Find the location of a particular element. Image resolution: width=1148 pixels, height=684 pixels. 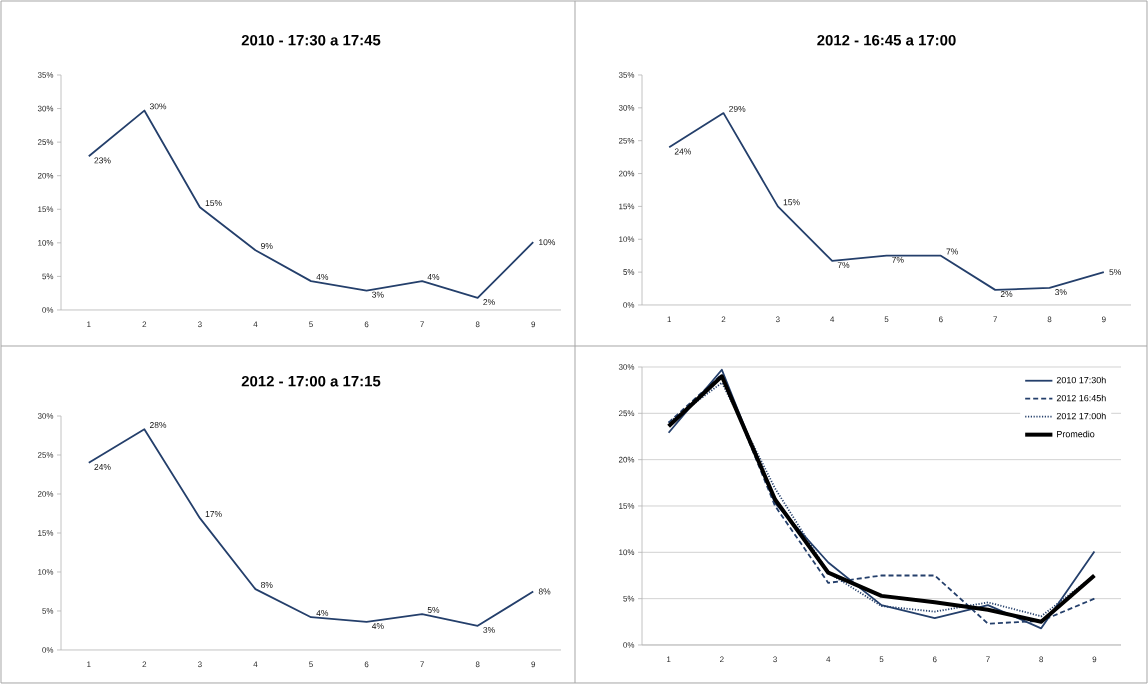

data-label: 29% is located at coordinates (737, 108).